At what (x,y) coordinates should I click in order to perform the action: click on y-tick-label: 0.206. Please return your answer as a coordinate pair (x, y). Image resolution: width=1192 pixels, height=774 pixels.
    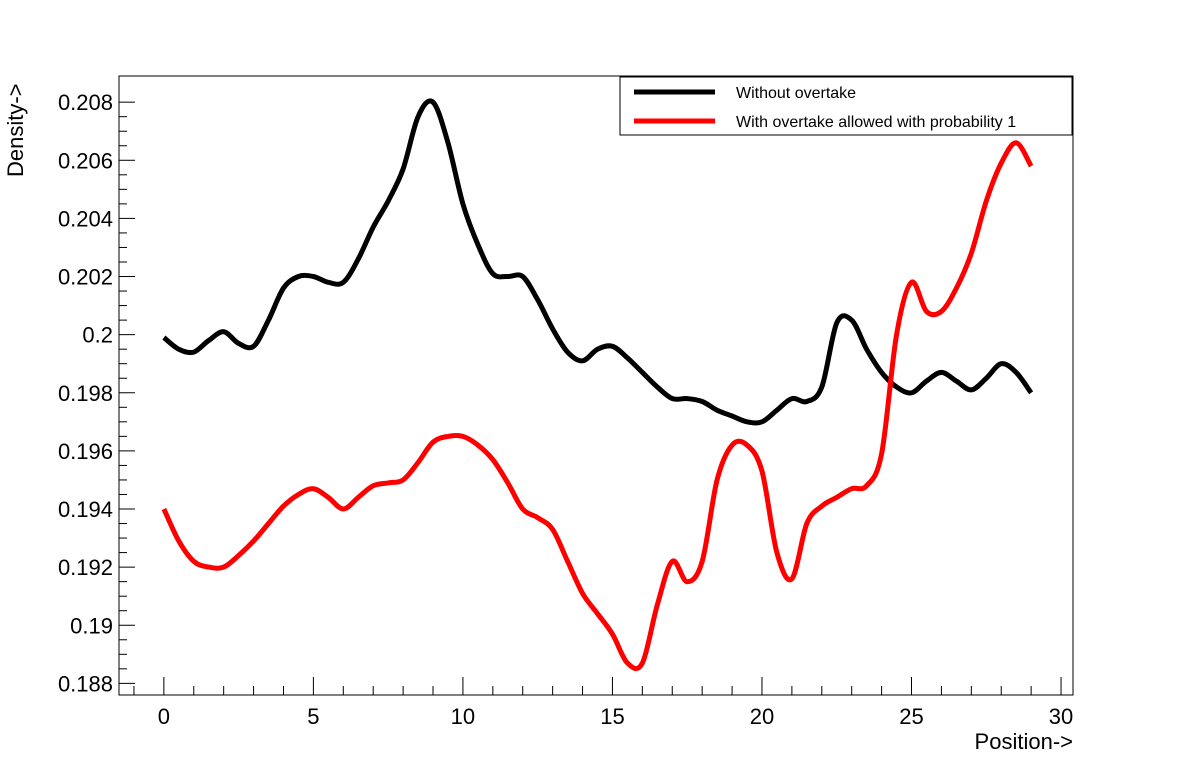
    Looking at the image, I should click on (85, 160).